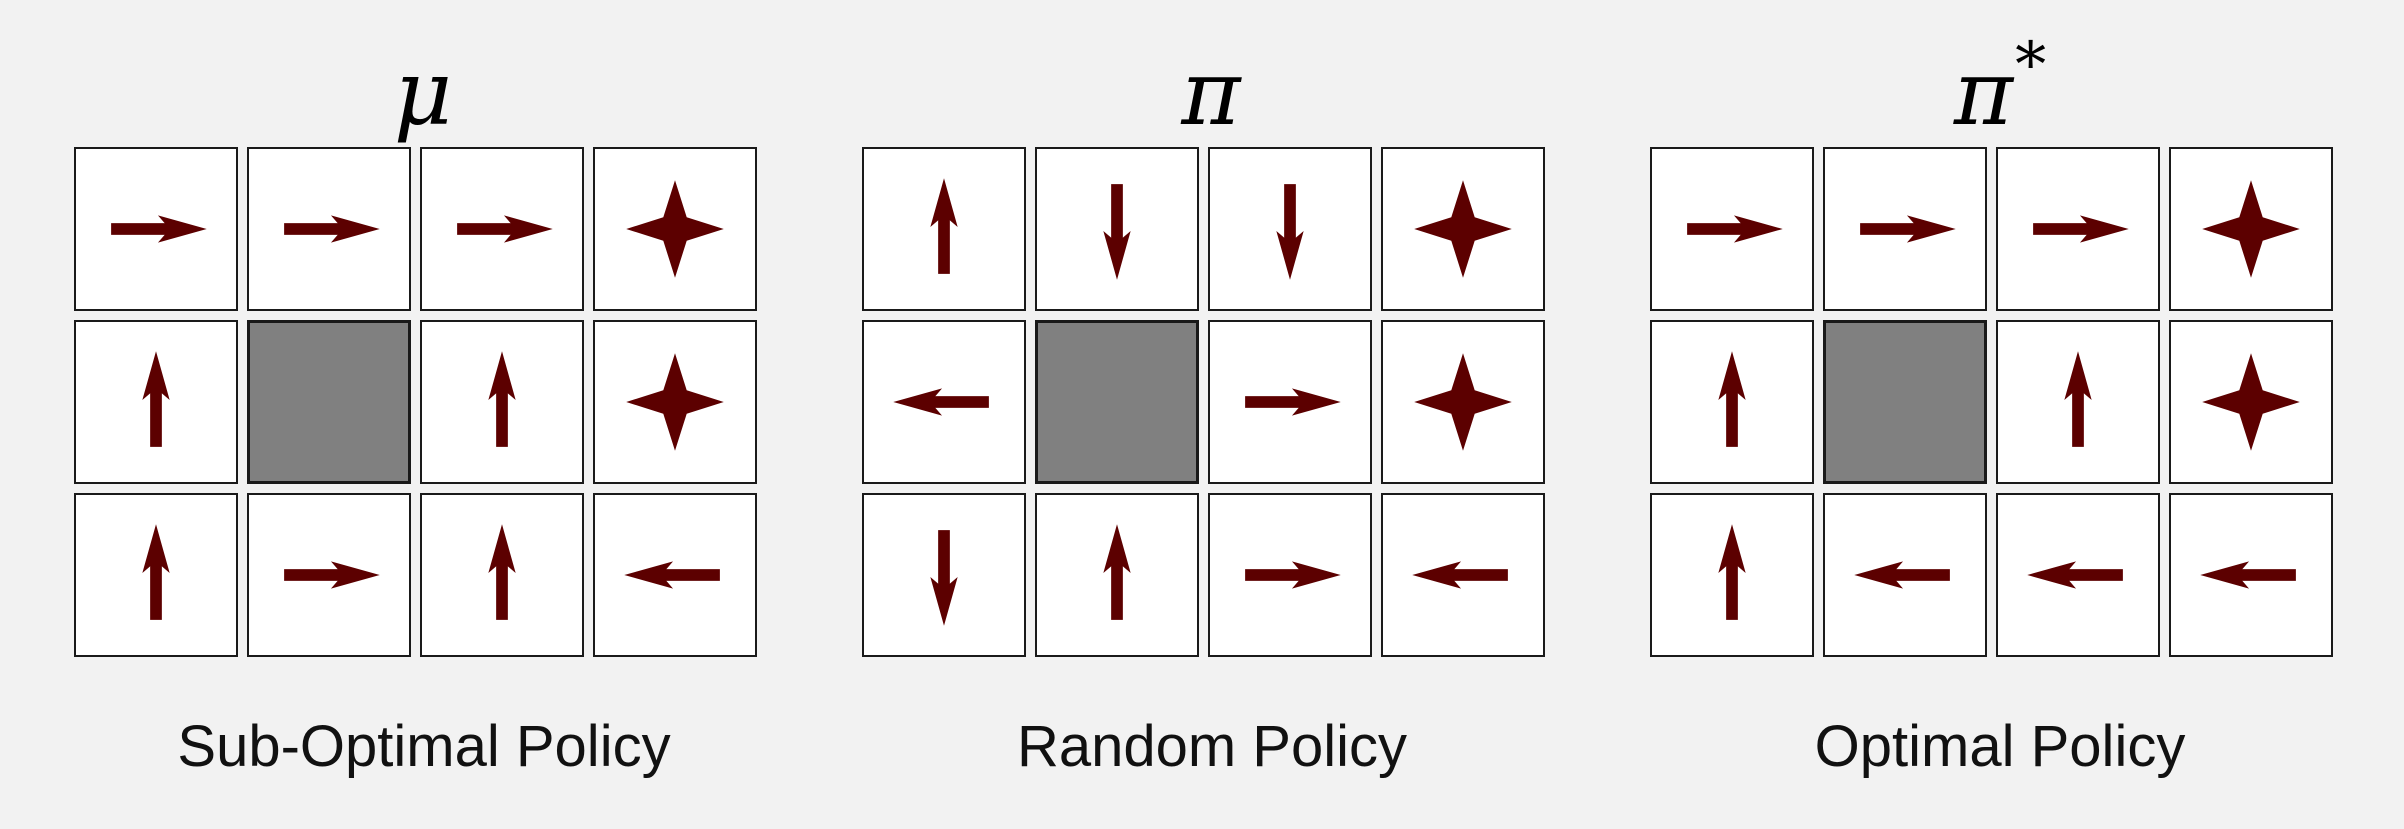 Image resolution: width=2404 pixels, height=829 pixels. I want to click on policy-caption: Random Policy, so click(1212, 746).